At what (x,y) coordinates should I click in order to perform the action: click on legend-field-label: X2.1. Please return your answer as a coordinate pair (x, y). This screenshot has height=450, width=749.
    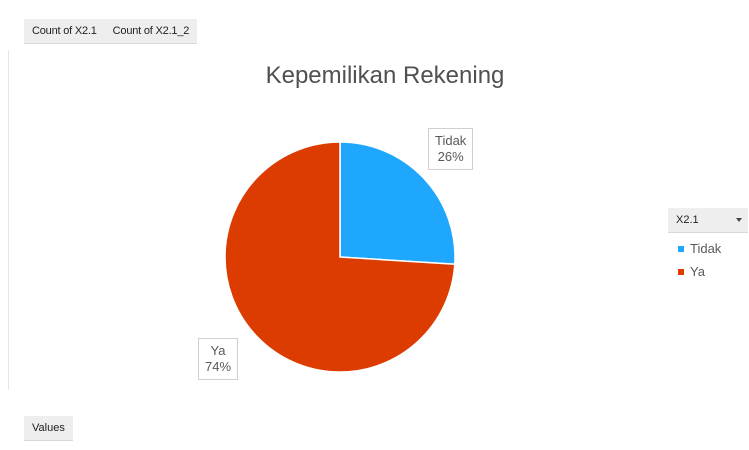
    Looking at the image, I should click on (687, 220).